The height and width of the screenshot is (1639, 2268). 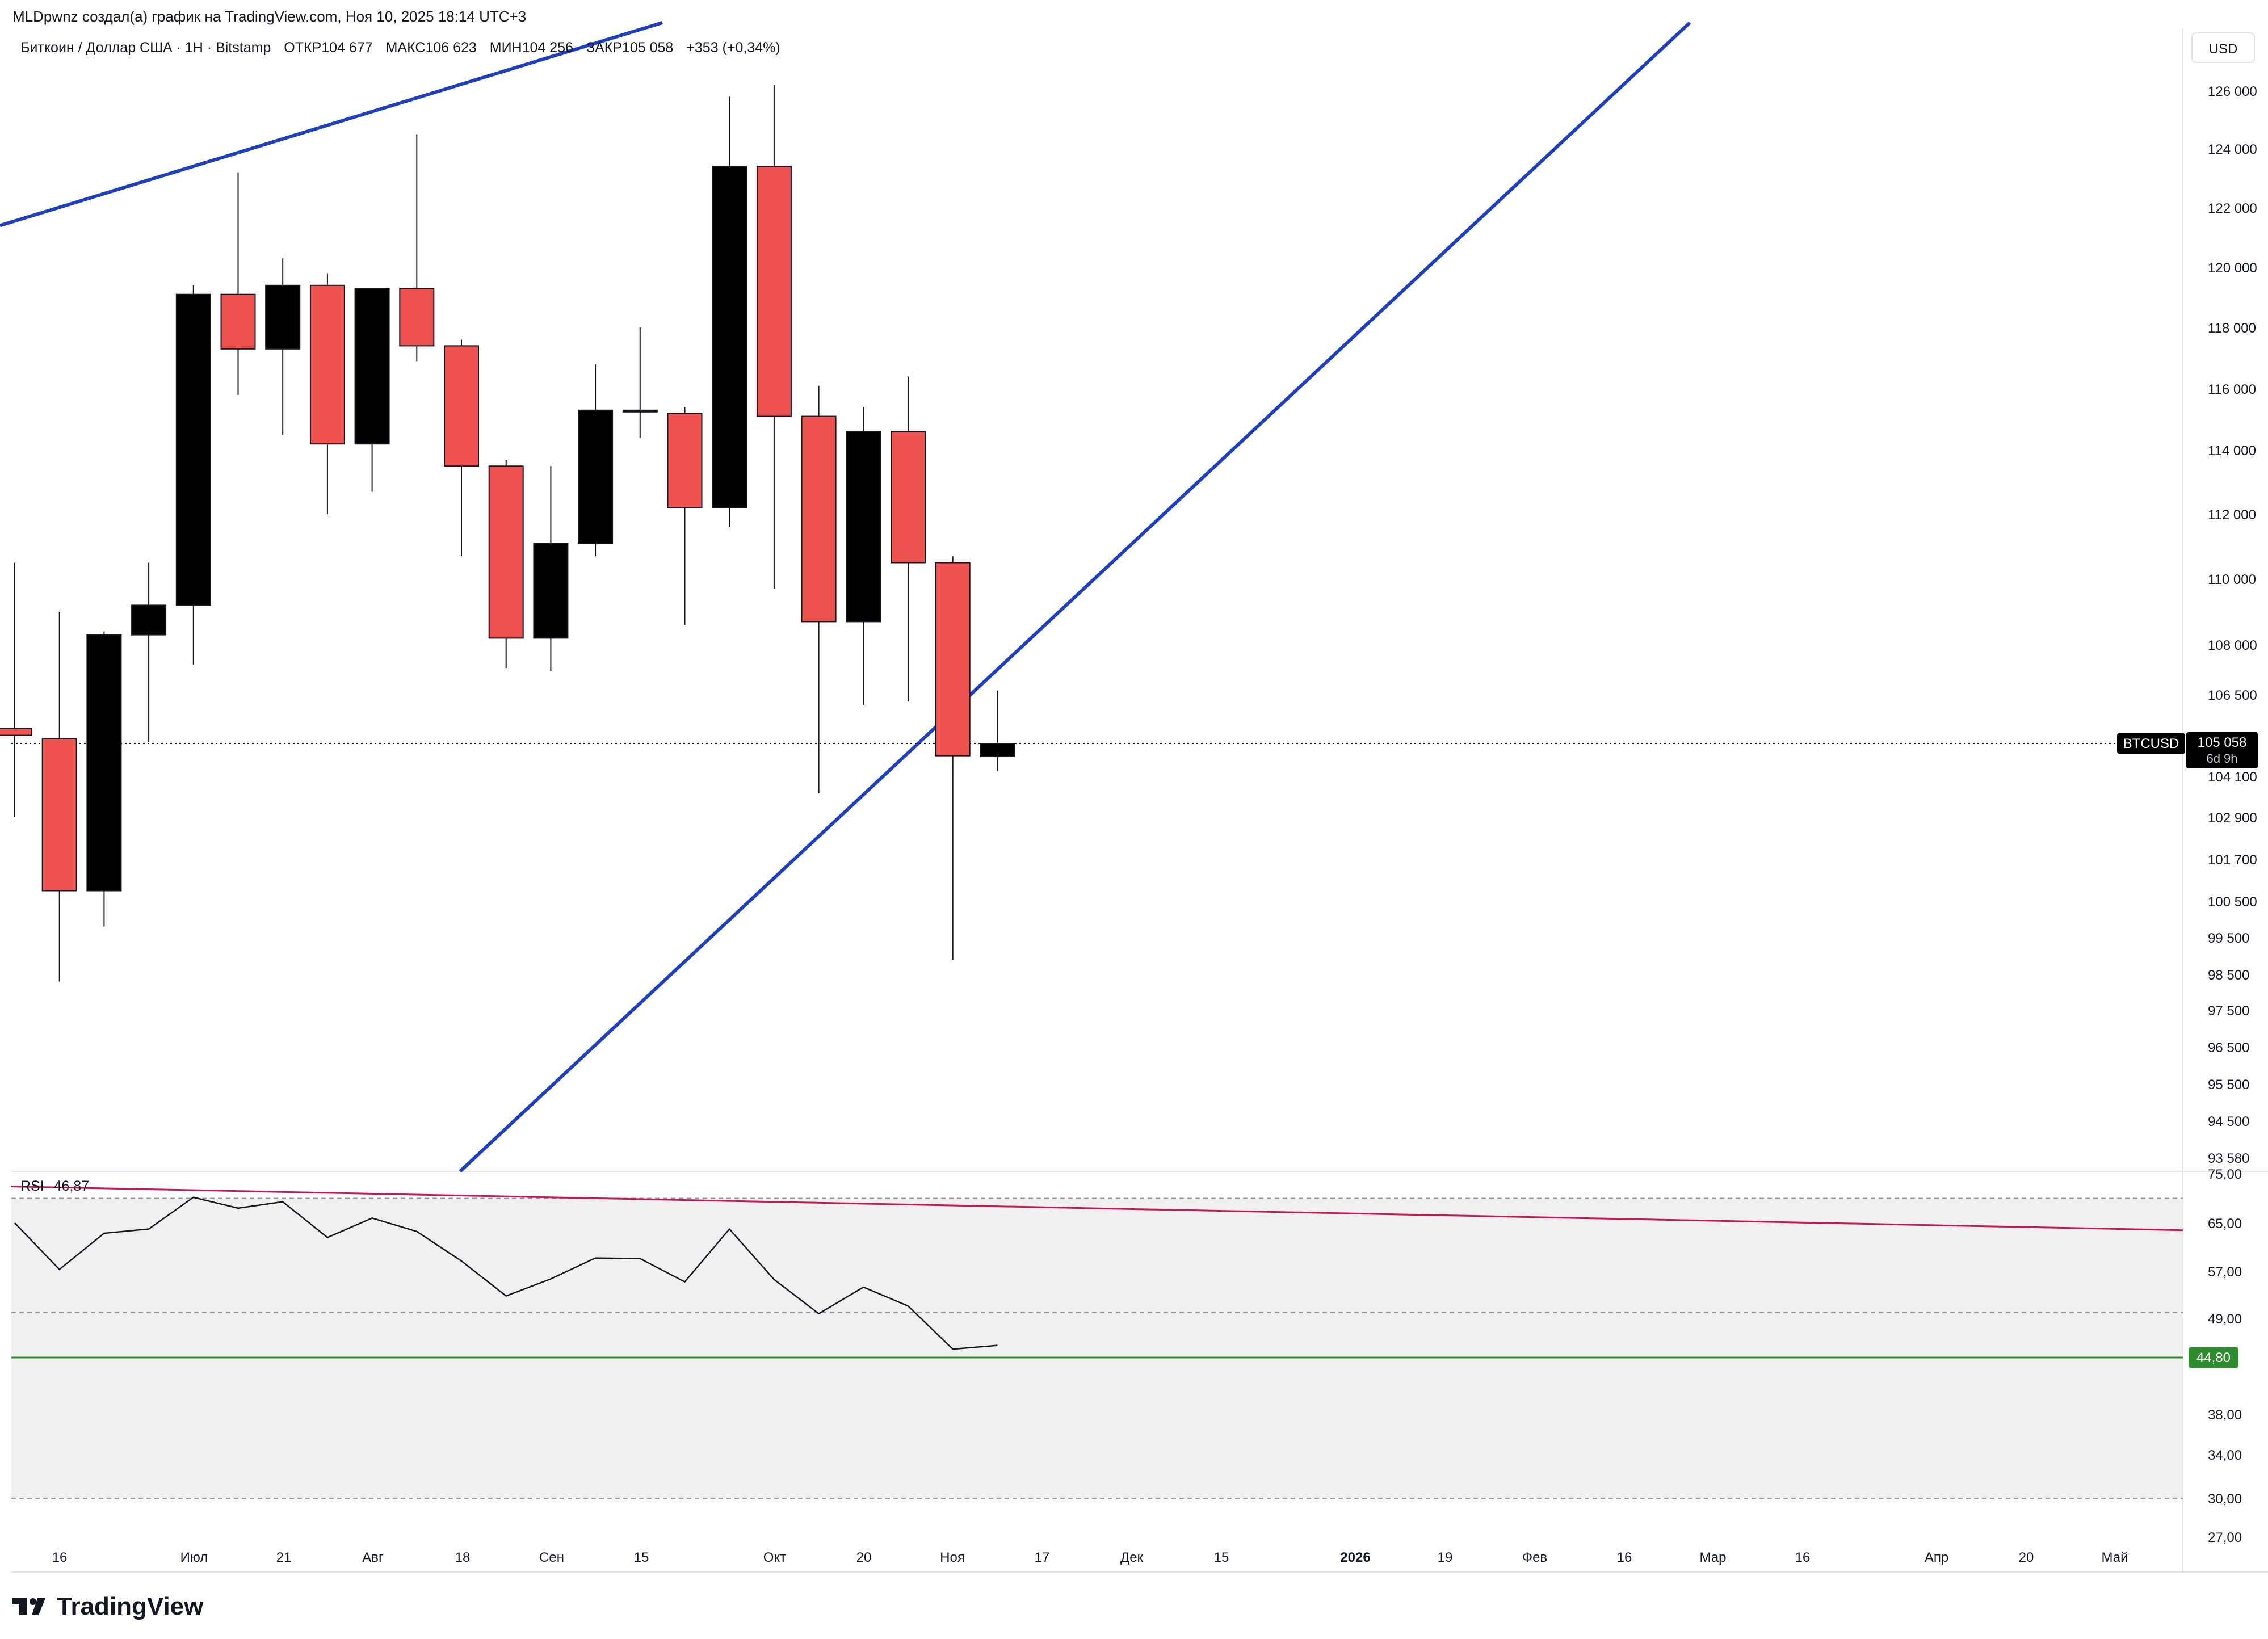 I want to click on rsi-axis-label: 75,00, so click(x=2225, y=1174).